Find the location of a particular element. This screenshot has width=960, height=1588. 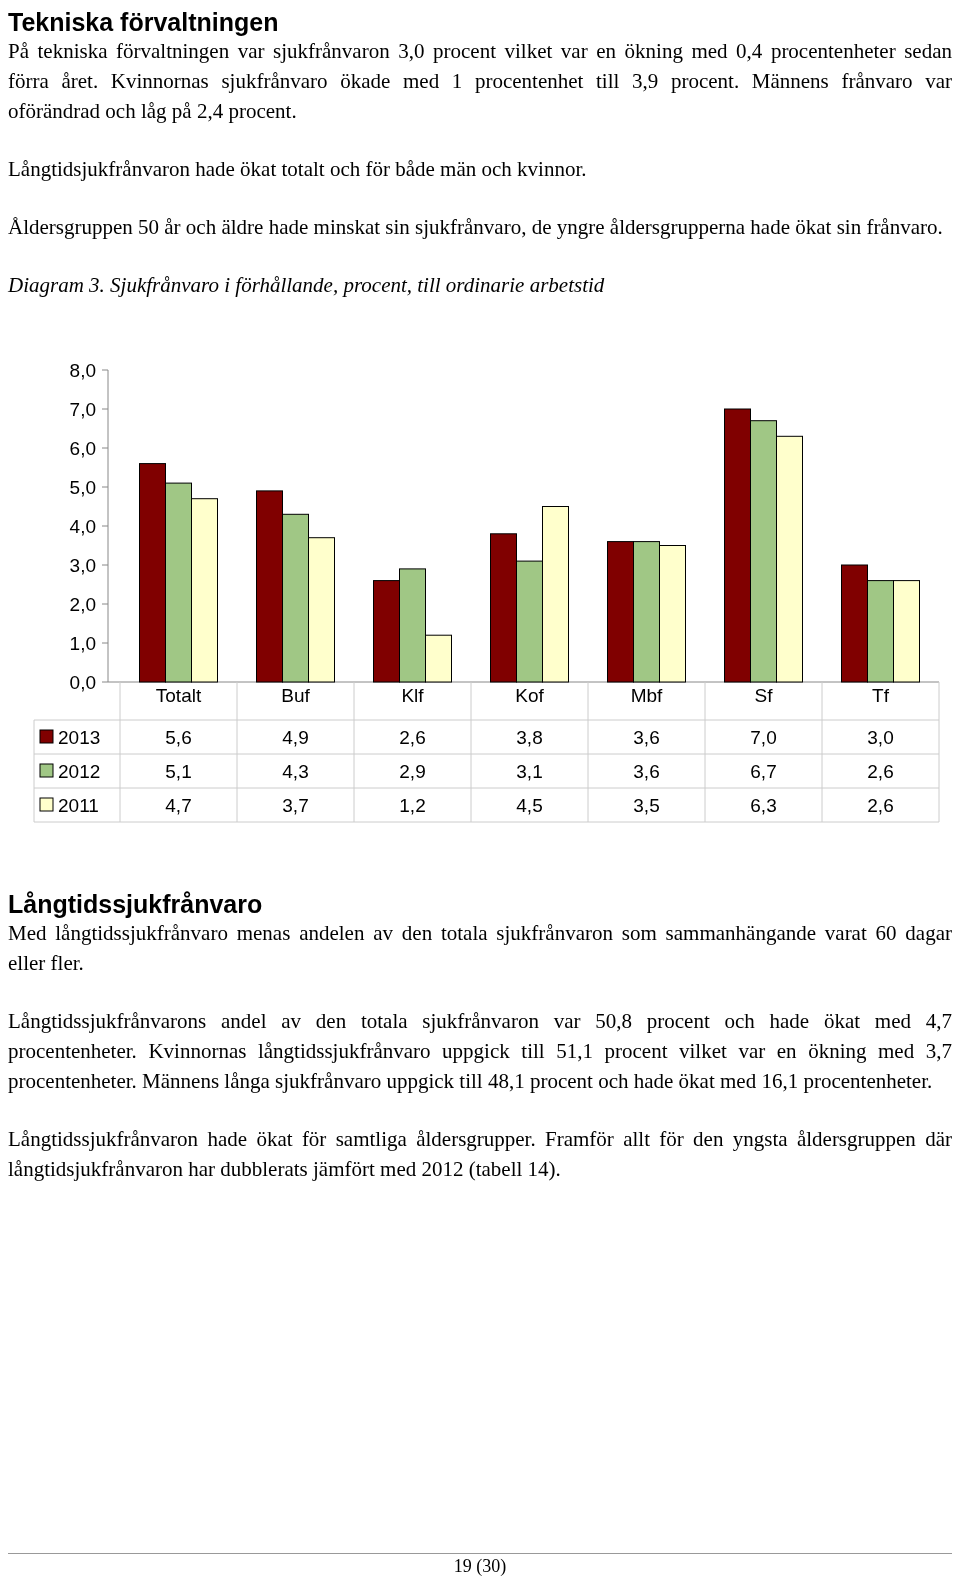

y-tick-label: 2,0 is located at coordinates (82, 604).